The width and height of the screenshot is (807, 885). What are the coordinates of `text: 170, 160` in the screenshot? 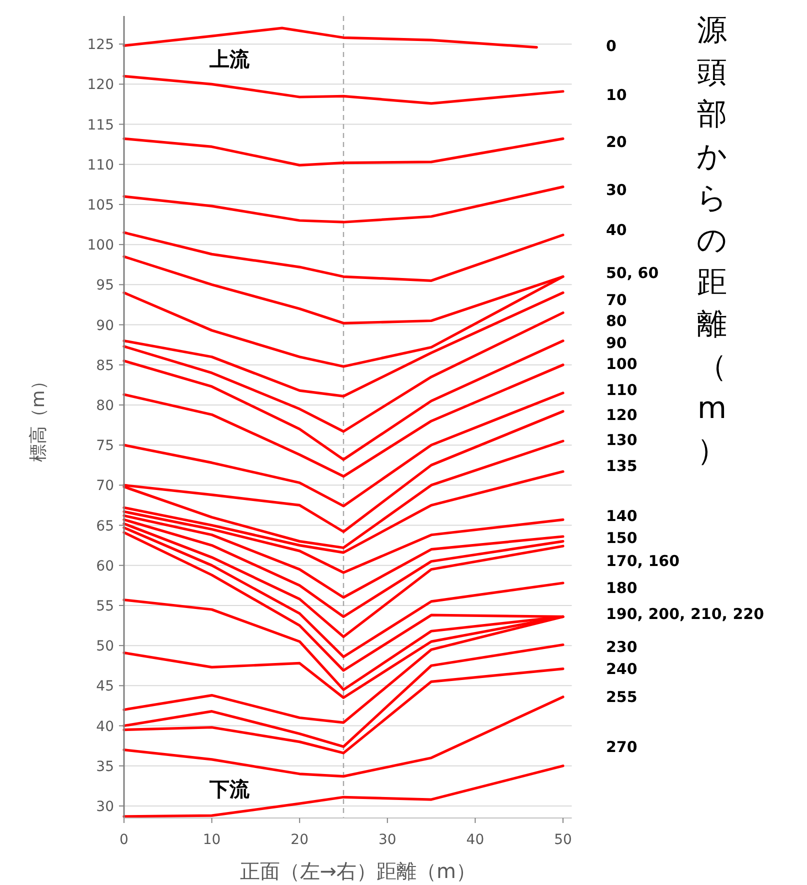 It's located at (643, 561).